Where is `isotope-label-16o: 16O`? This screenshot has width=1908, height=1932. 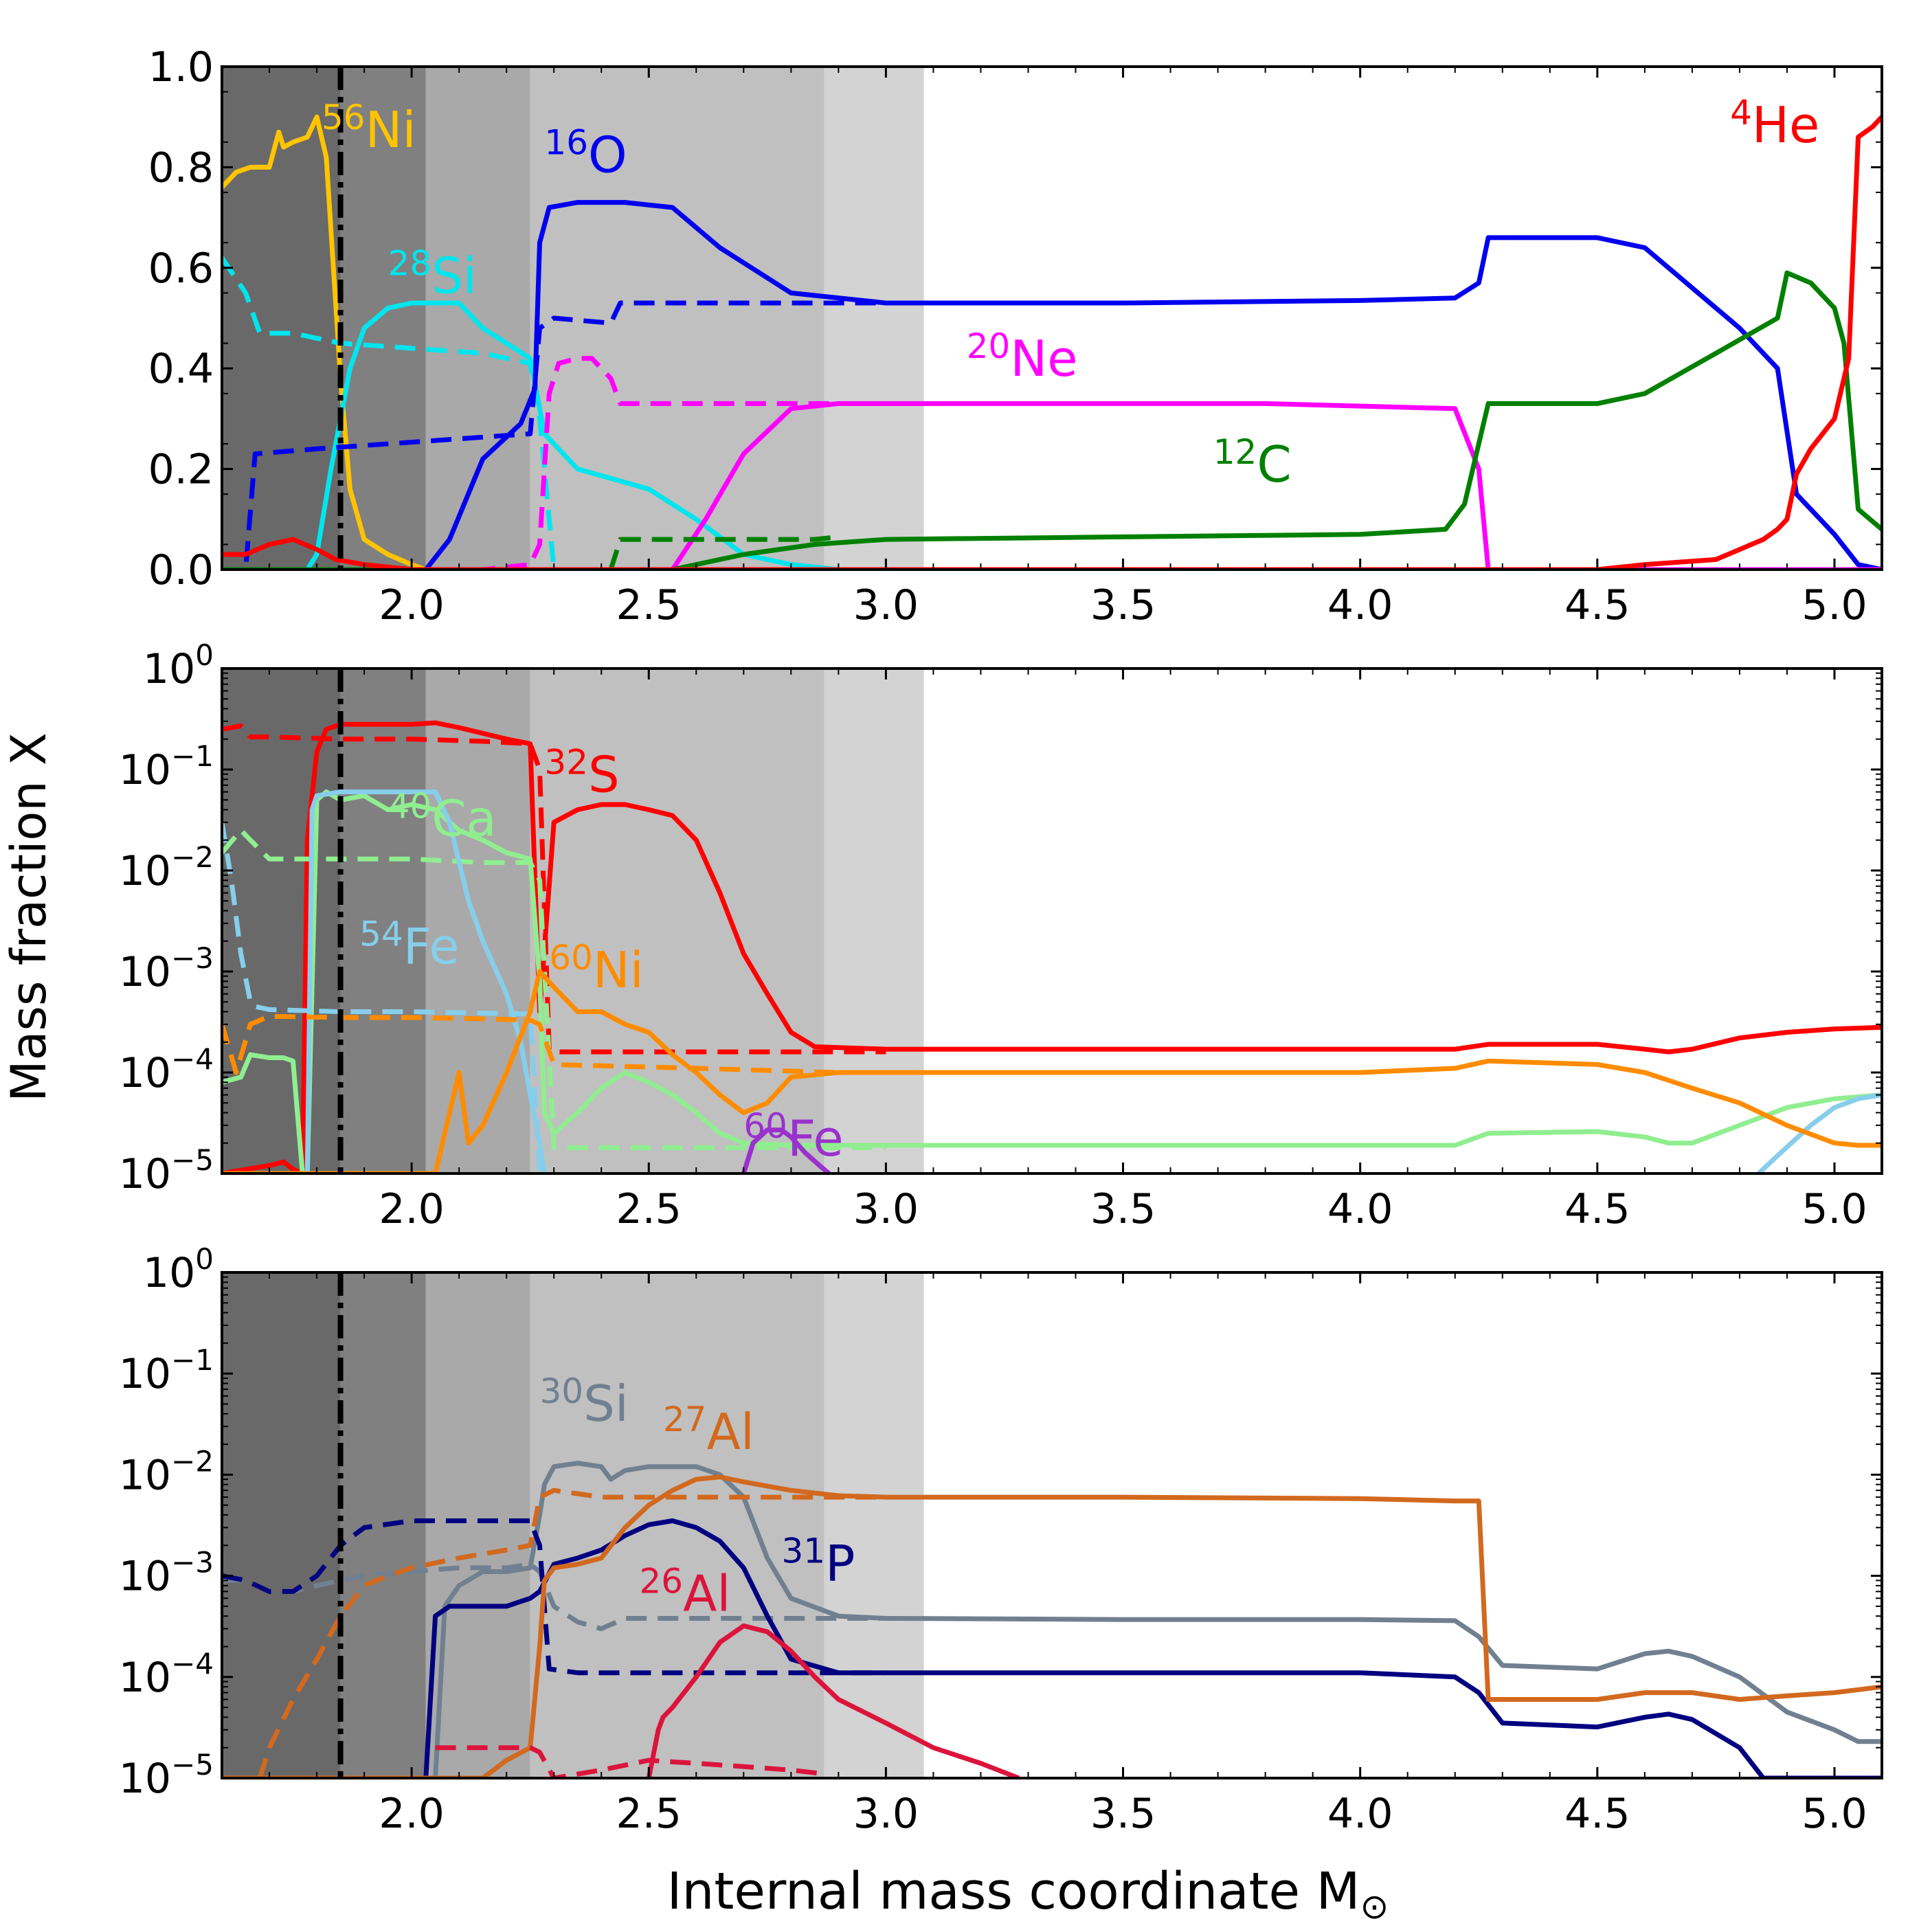 isotope-label-16o: 16O is located at coordinates (585, 153).